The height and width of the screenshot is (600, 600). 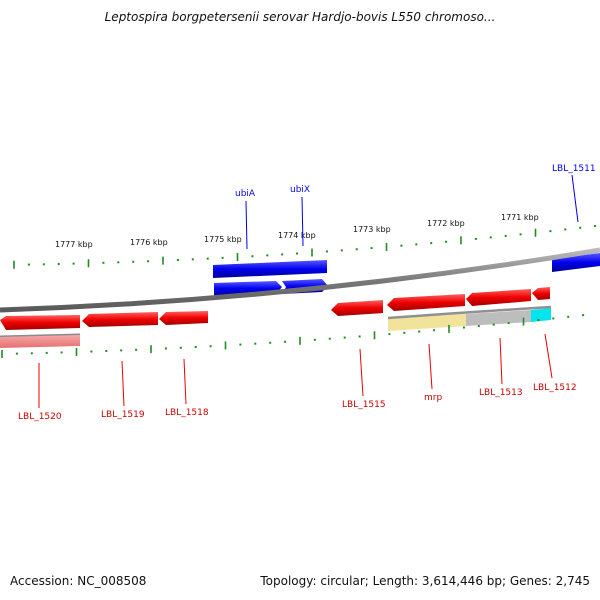 I want to click on scale-label-1772: 1772 kbp, so click(x=446, y=223).